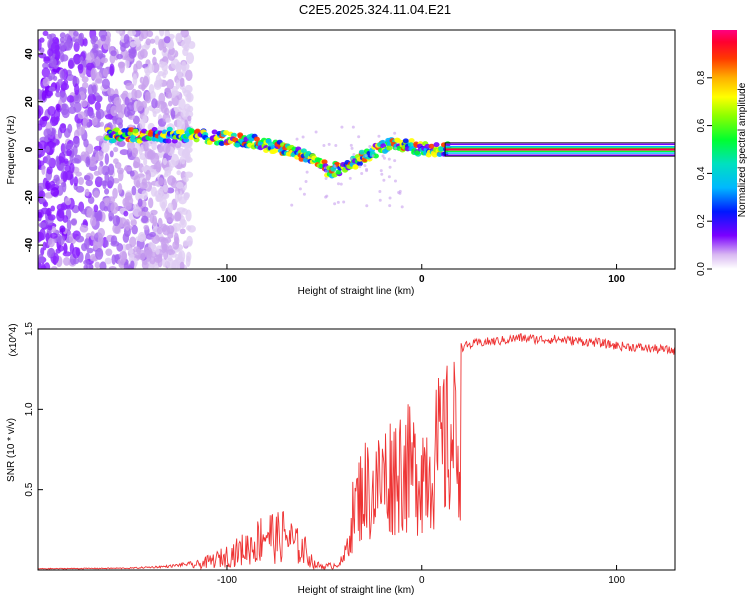 This screenshot has height=605, width=750. Describe the element at coordinates (724, 149) in the screenshot. I see `colorbar-gradient` at that location.